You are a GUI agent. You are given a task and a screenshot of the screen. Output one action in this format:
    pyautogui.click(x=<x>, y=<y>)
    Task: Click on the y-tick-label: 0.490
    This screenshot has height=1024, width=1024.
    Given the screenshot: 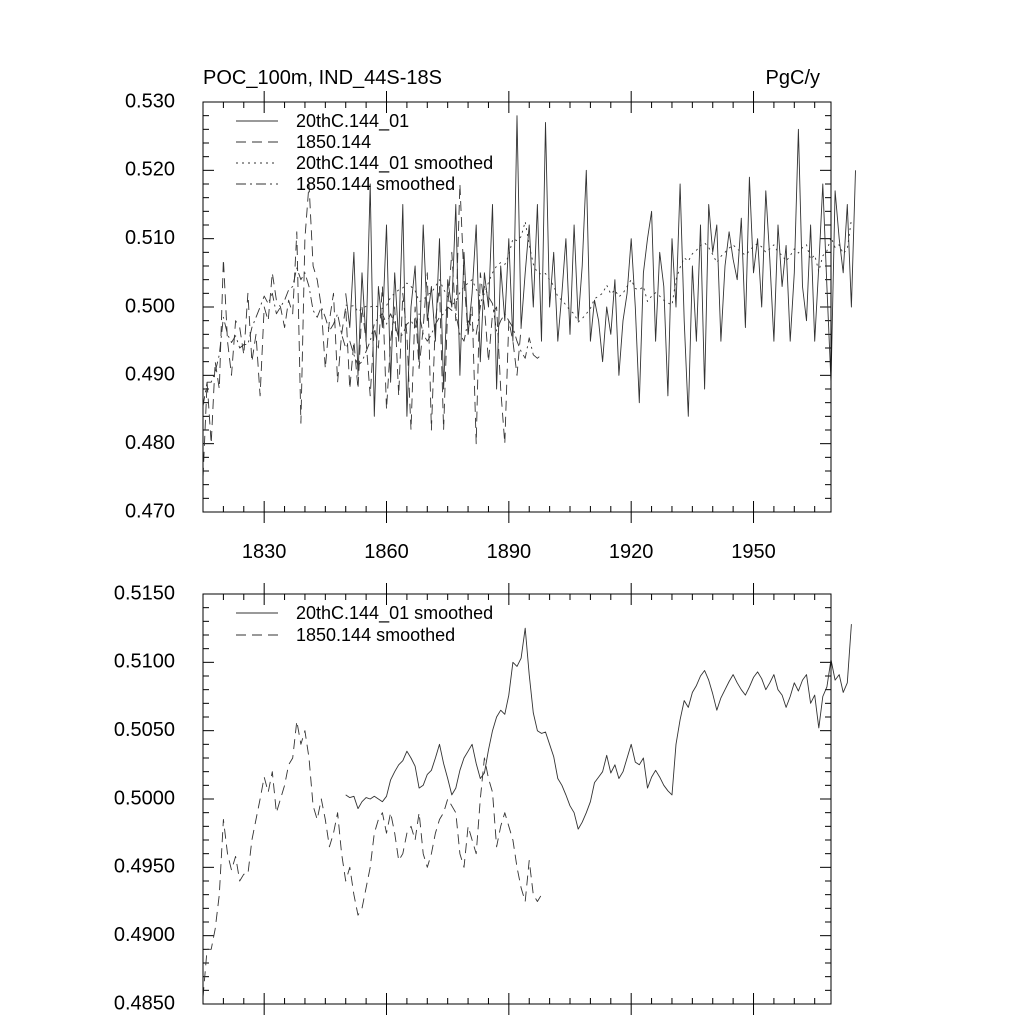 What is the action you would take?
    pyautogui.click(x=150, y=375)
    